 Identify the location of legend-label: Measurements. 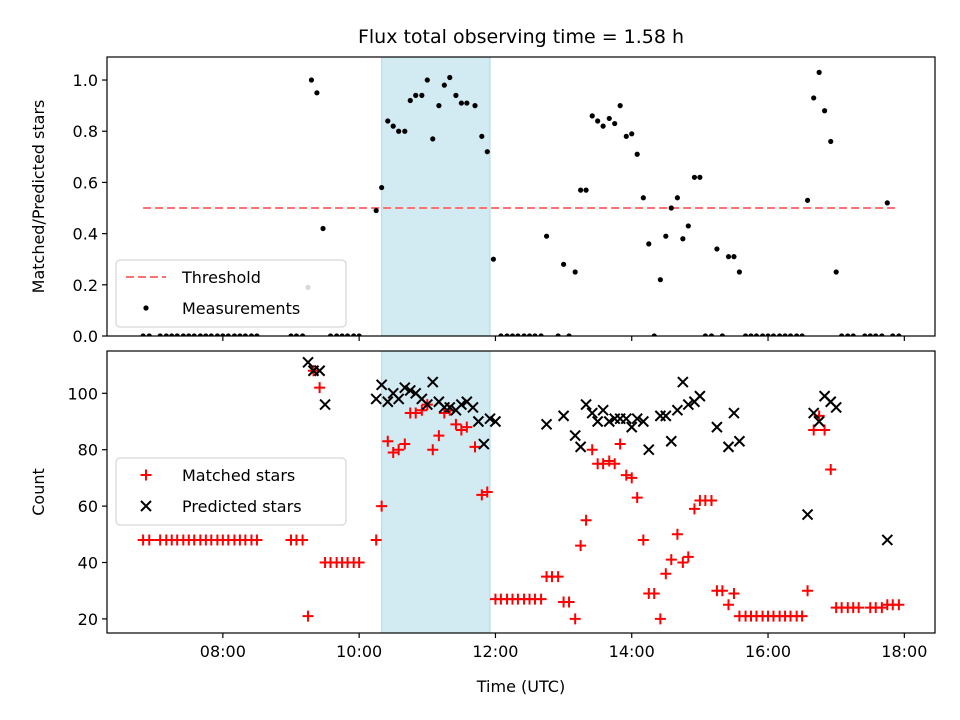
(241, 308).